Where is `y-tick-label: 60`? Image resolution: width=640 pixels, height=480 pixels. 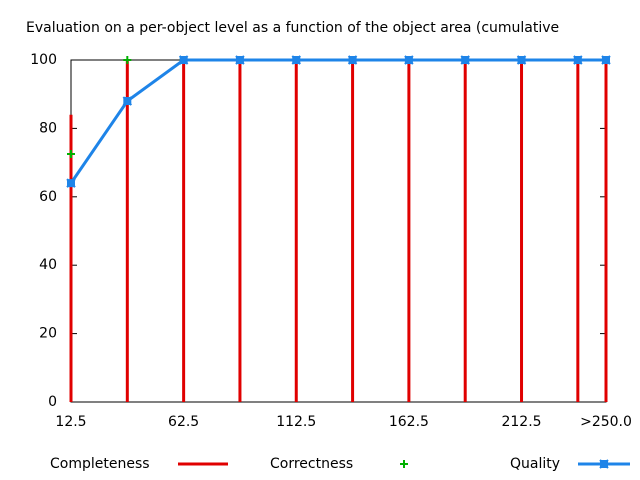 y-tick-label: 60 is located at coordinates (48, 197).